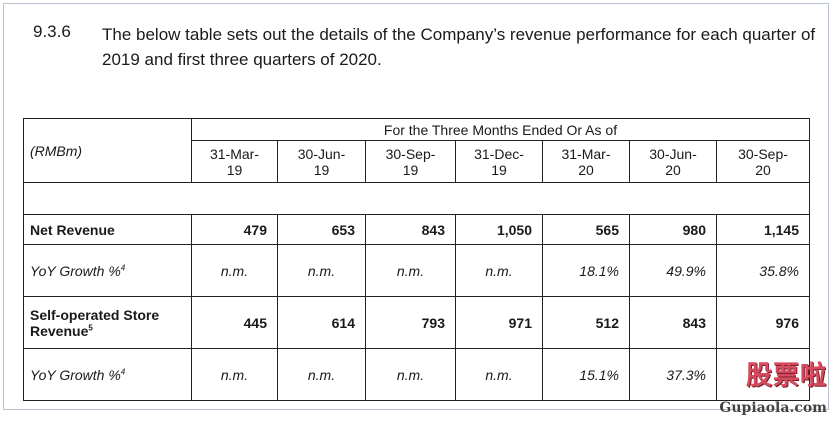 This screenshot has width=835, height=422. What do you see at coordinates (586, 229) in the screenshot?
I see `table-cell: 565` at bounding box center [586, 229].